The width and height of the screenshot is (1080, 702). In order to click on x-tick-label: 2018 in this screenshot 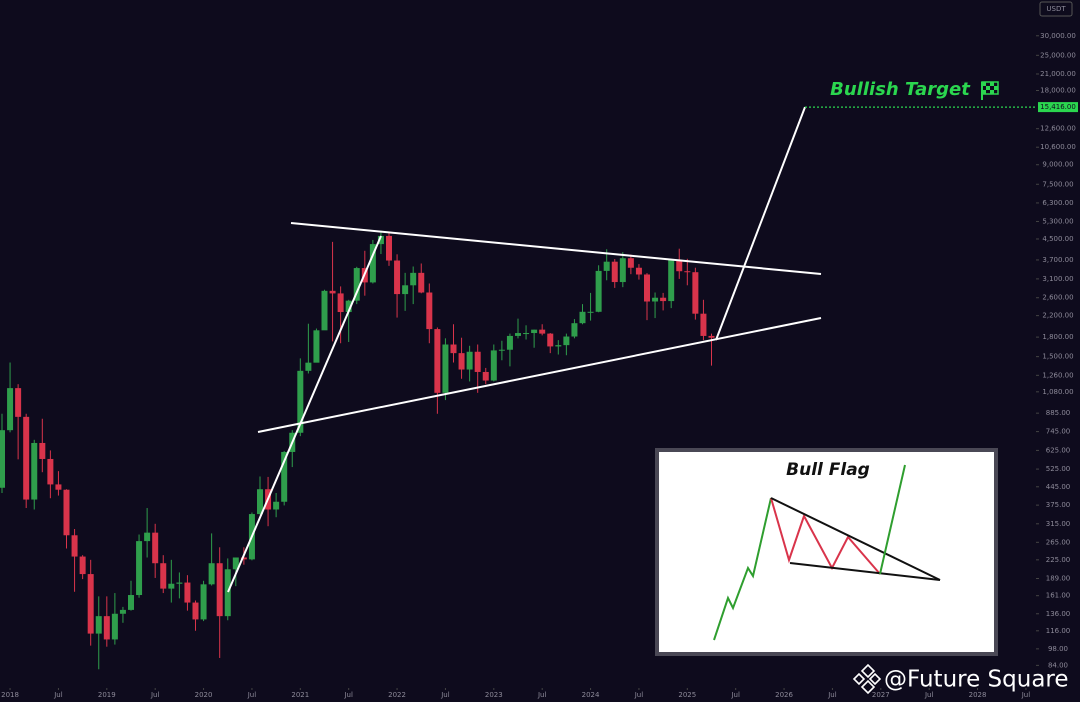, I will do `click(10, 695)`.